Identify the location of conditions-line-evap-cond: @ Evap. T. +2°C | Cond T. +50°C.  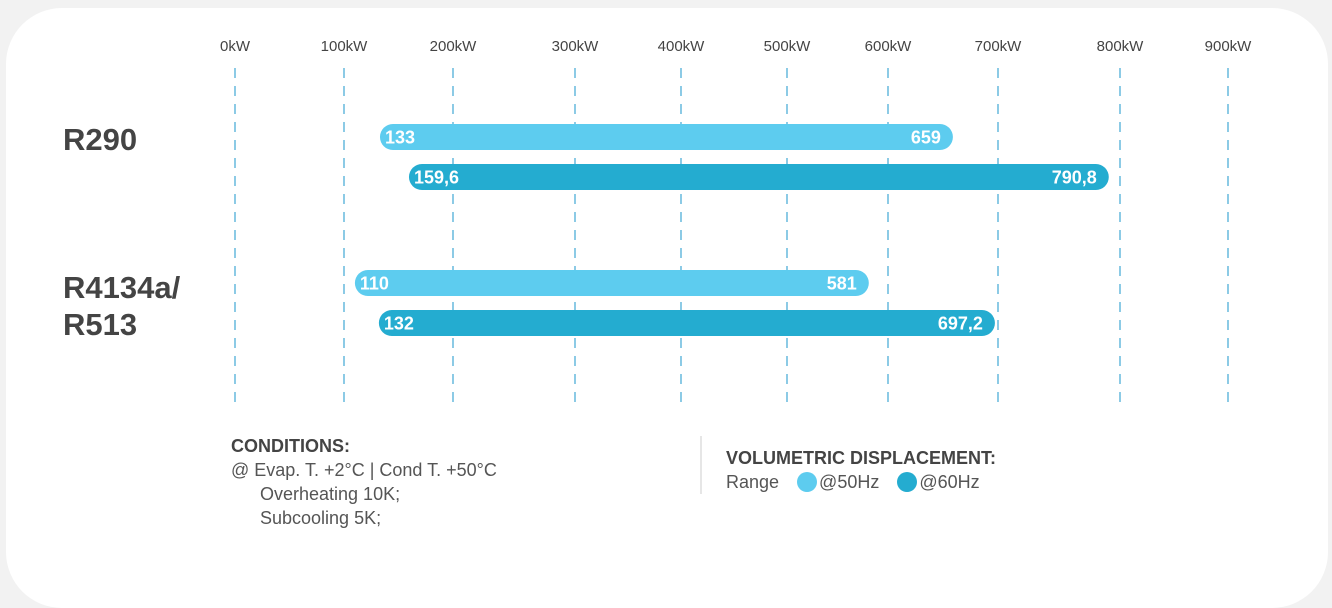
(364, 470).